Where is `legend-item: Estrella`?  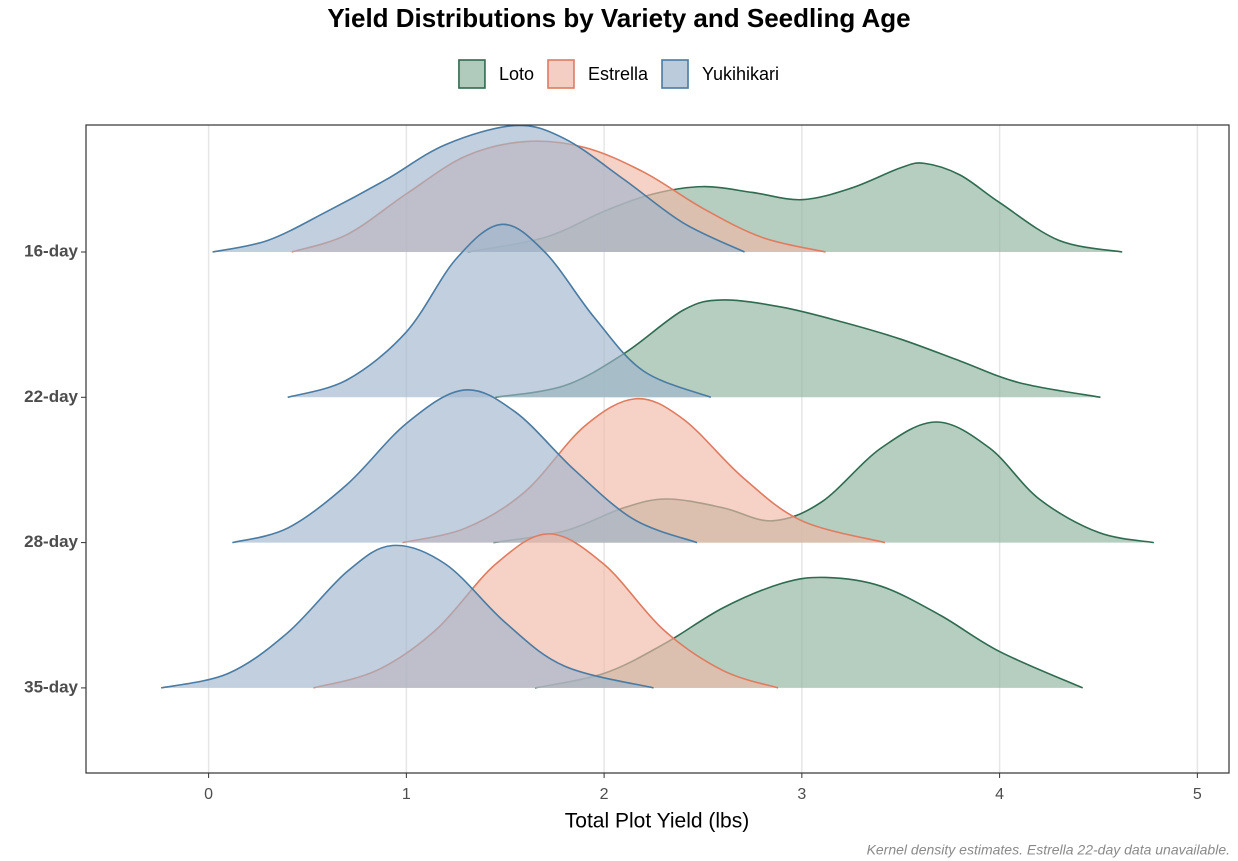 legend-item: Estrella is located at coordinates (598, 74).